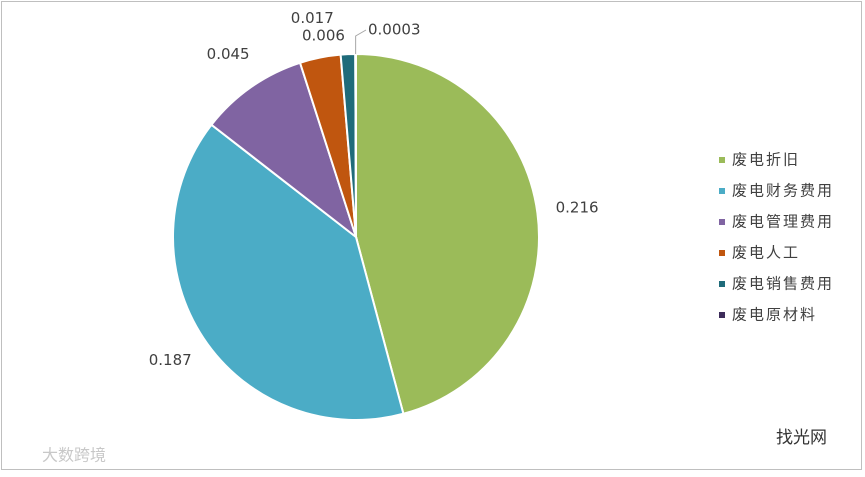  What do you see at coordinates (323, 36) in the screenshot?
I see `data-label: 0.006` at bounding box center [323, 36].